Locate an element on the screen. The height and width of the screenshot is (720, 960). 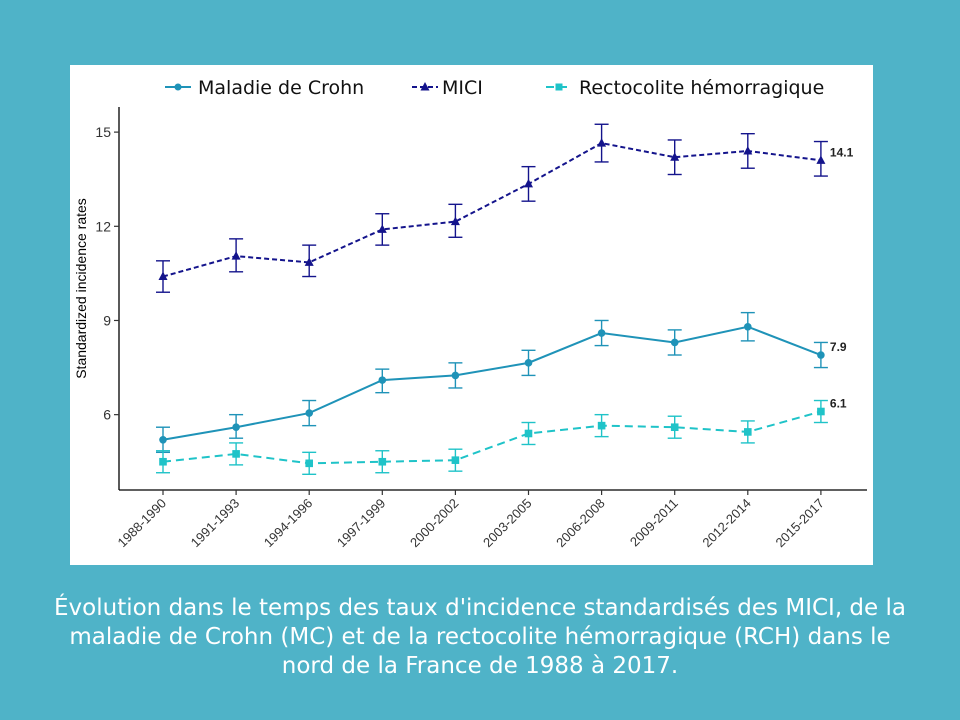
x-tick-label: 2003-2005 is located at coordinates (507, 523).